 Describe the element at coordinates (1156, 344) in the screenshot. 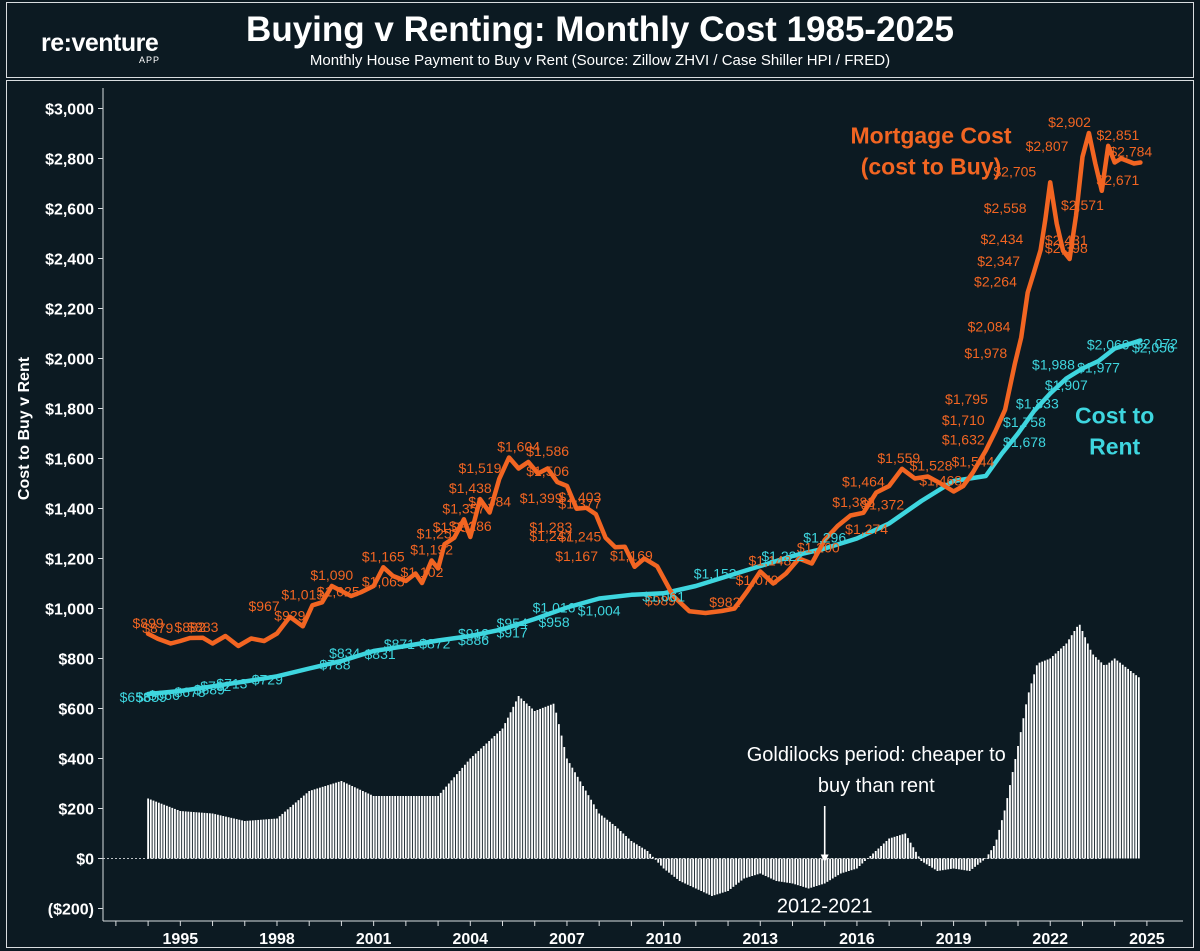

I see `rent-data-label: $2,072` at that location.